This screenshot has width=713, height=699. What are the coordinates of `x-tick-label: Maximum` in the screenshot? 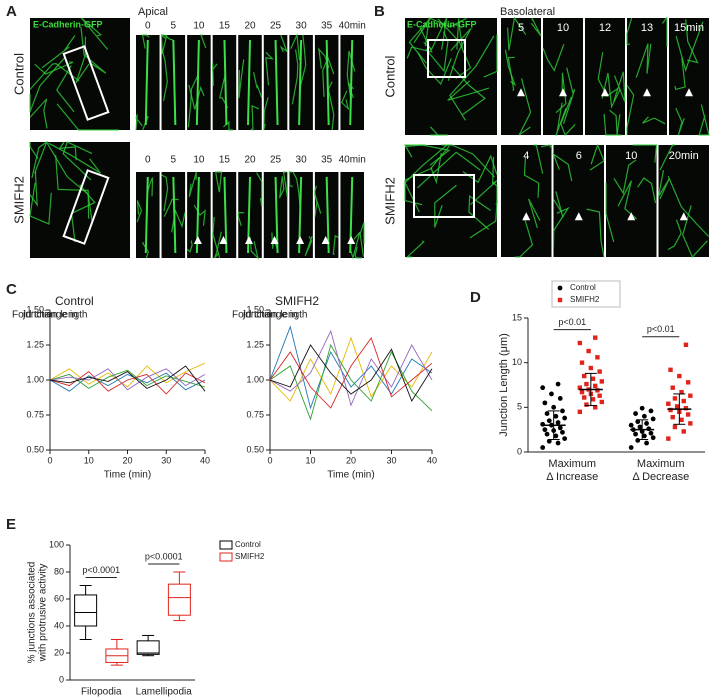 It's located at (572, 464).